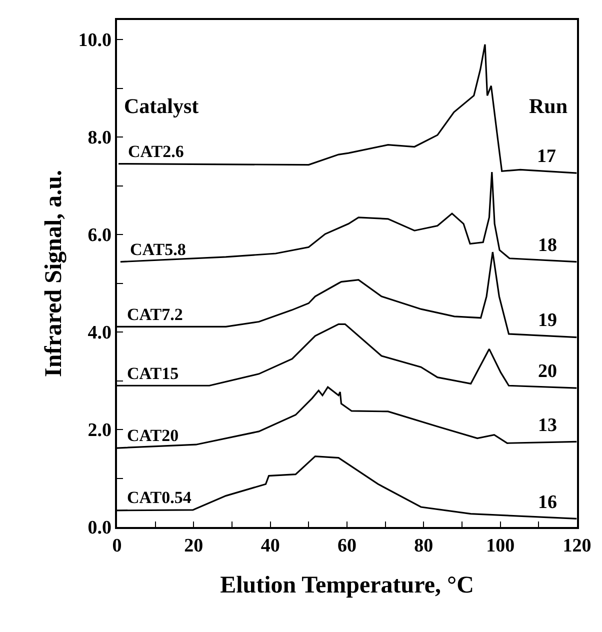  I want to click on series-label: CAT15, so click(153, 373).